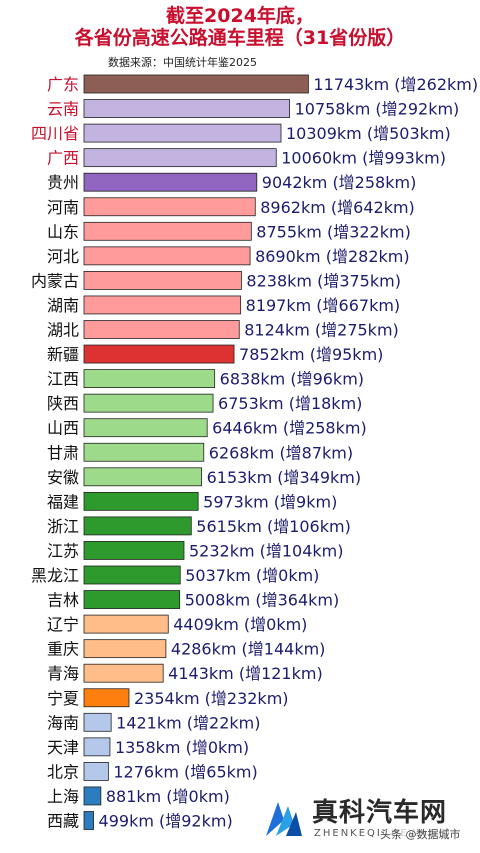  What do you see at coordinates (63, 182) in the screenshot?
I see `category-label: 贵州` at bounding box center [63, 182].